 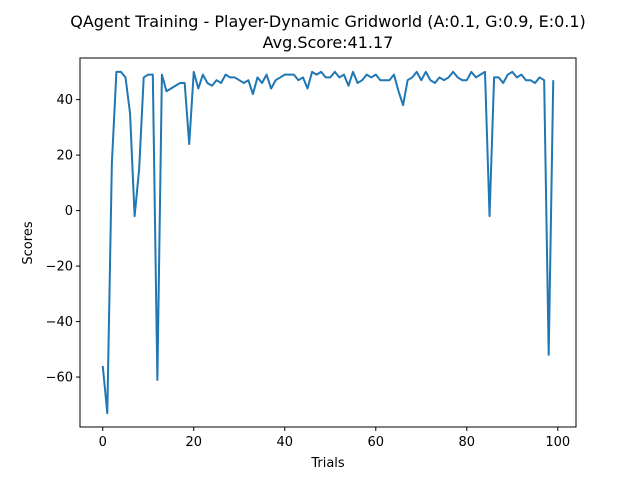 I want to click on y-tick-label: −40, so click(x=59, y=322).